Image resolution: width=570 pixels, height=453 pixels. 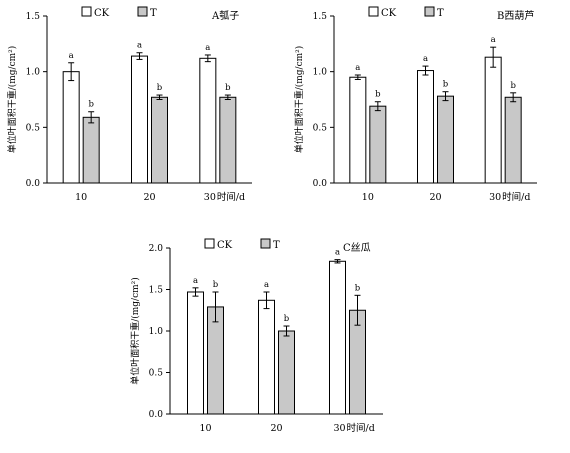 What do you see at coordinates (357, 248) in the screenshot?
I see `panel-label: C丝瓜` at bounding box center [357, 248].